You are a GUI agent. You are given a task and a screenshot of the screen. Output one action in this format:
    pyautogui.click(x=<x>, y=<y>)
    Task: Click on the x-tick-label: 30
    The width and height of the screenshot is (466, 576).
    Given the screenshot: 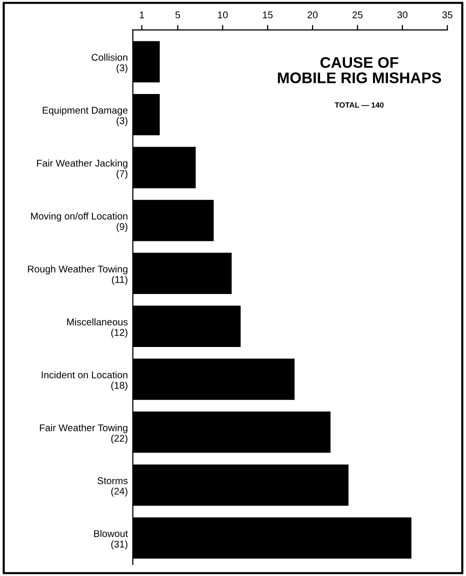 What is the action you would take?
    pyautogui.click(x=402, y=14)
    